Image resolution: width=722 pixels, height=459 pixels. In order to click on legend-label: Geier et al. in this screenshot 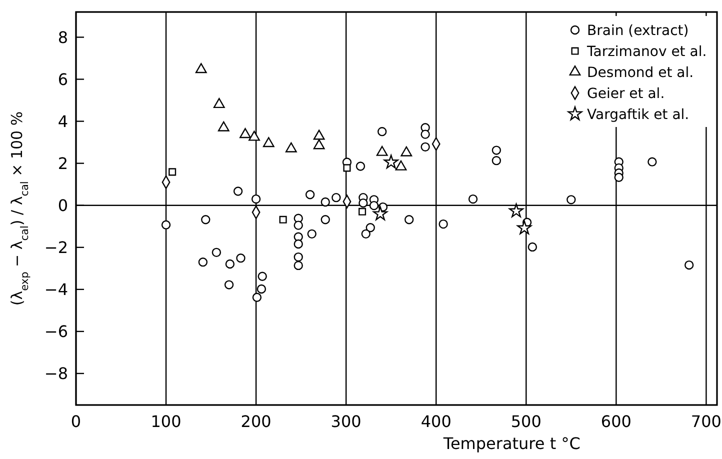, I will do `click(626, 94)`.